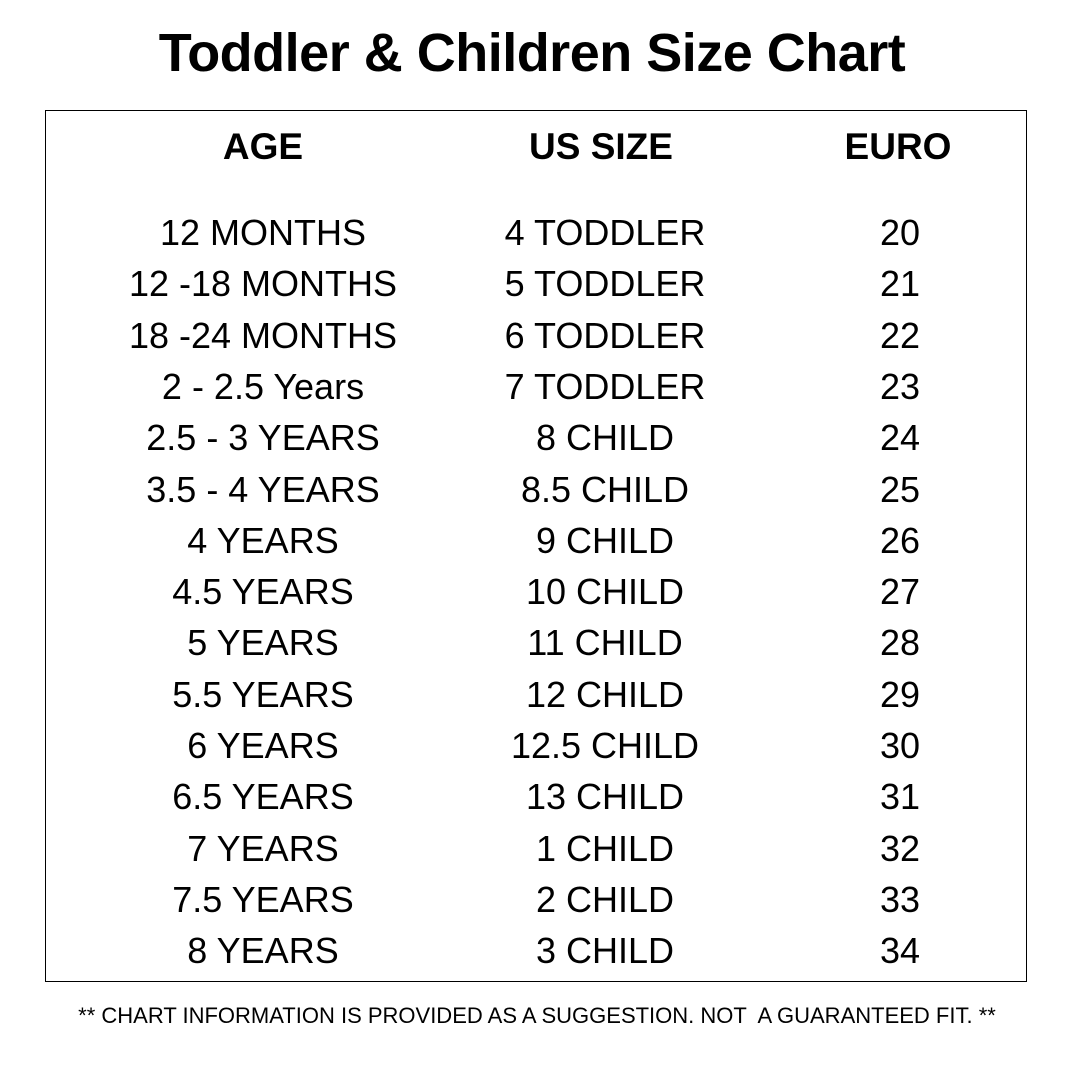 This screenshot has width=1080, height=1081. Describe the element at coordinates (605, 745) in the screenshot. I see `us-size-cell: 12.5 CHILD` at that location.